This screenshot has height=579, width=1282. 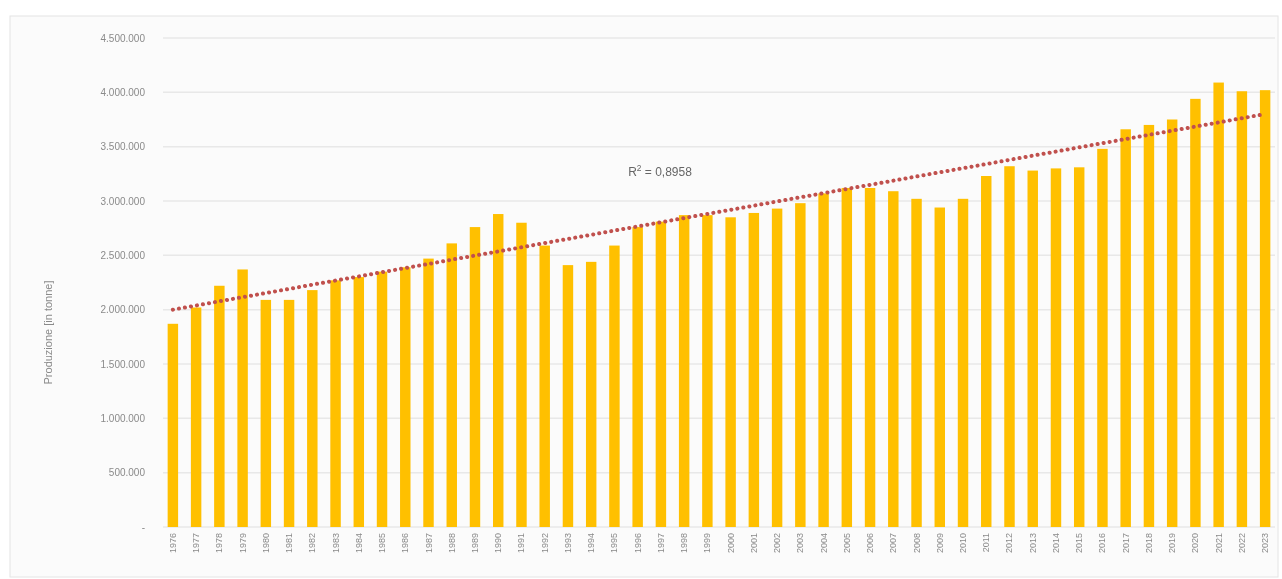 I want to click on y-tick-label: 4.500.000, so click(x=123, y=38).